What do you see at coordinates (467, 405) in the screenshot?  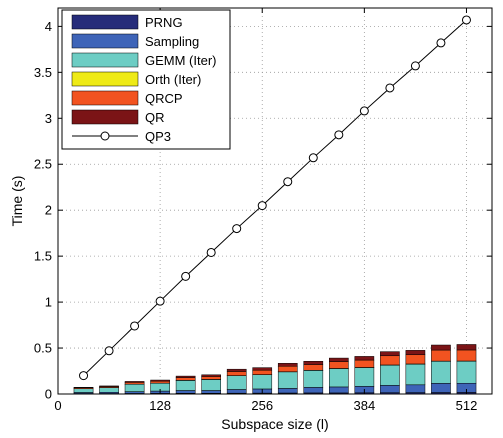 I see `x-tick-label: 512` at bounding box center [467, 405].